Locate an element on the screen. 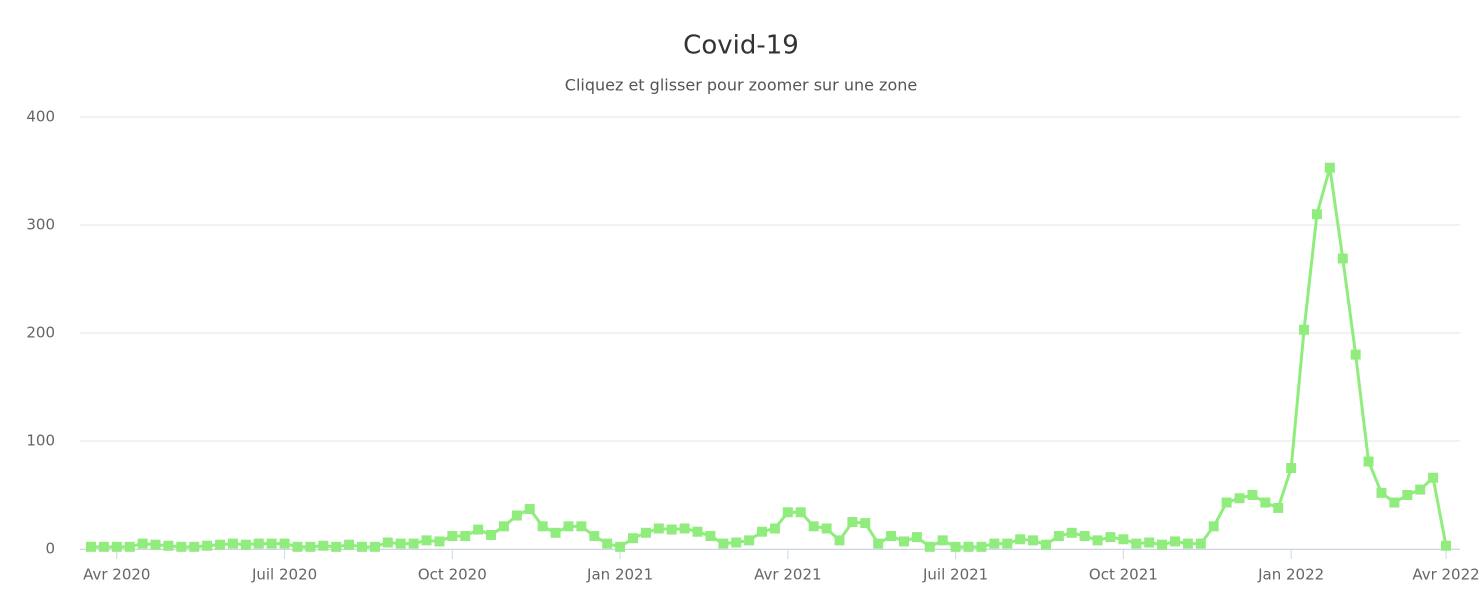 The width and height of the screenshot is (1484, 606). x-tick-label: Oct 2020 is located at coordinates (452, 575).